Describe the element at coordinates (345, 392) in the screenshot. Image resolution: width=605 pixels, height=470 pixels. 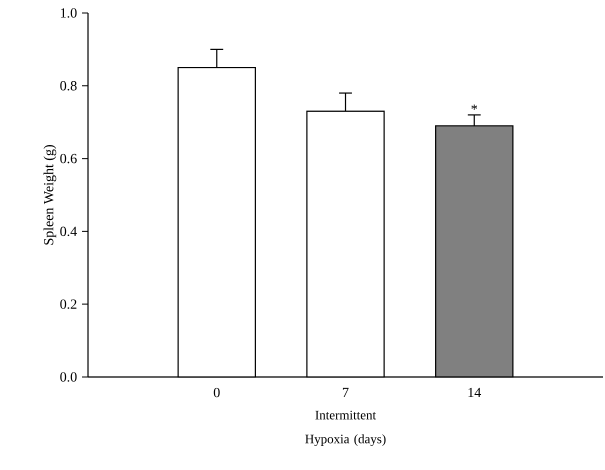
I see `x-tick-label: 7` at that location.